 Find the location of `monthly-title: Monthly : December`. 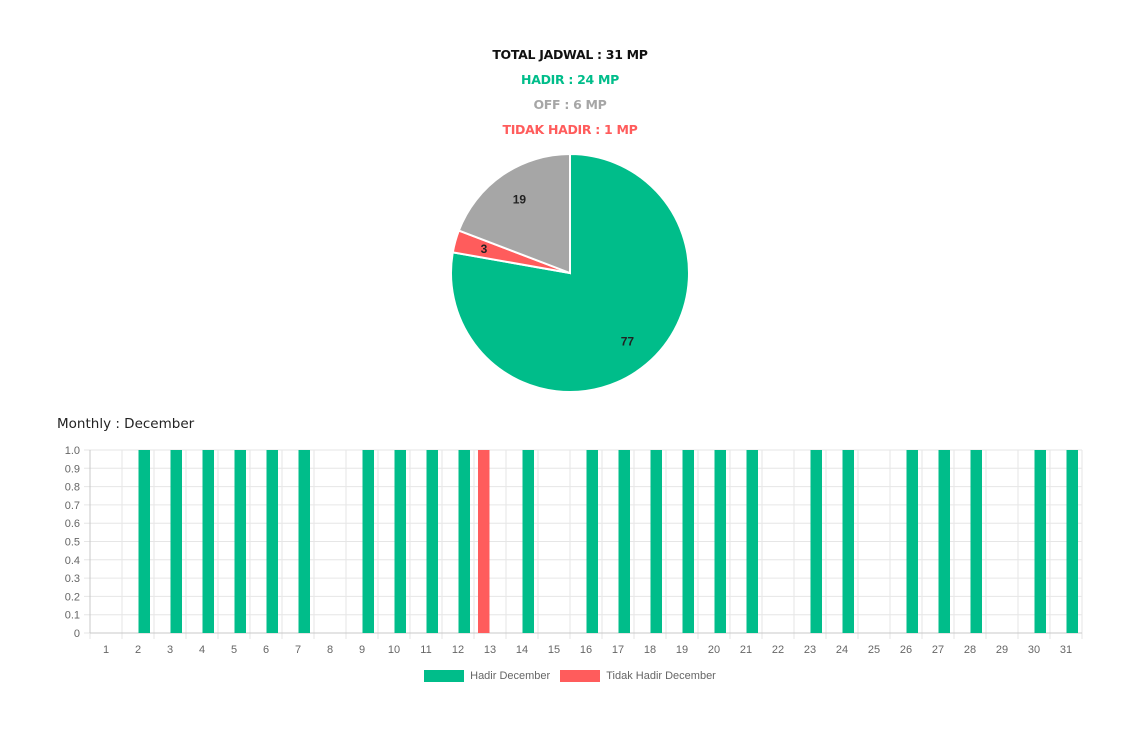

monthly-title: Monthly : December is located at coordinates (126, 424).